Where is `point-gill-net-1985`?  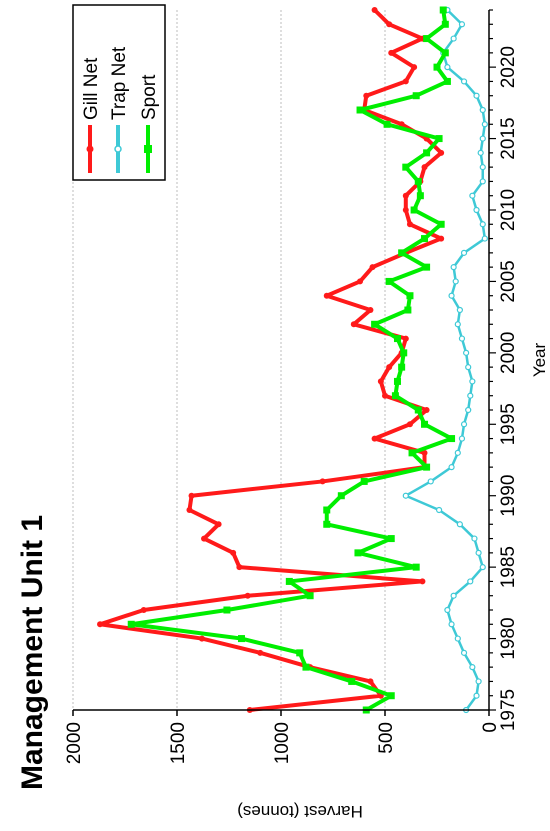
point-gill-net-1985 is located at coordinates (239, 567).